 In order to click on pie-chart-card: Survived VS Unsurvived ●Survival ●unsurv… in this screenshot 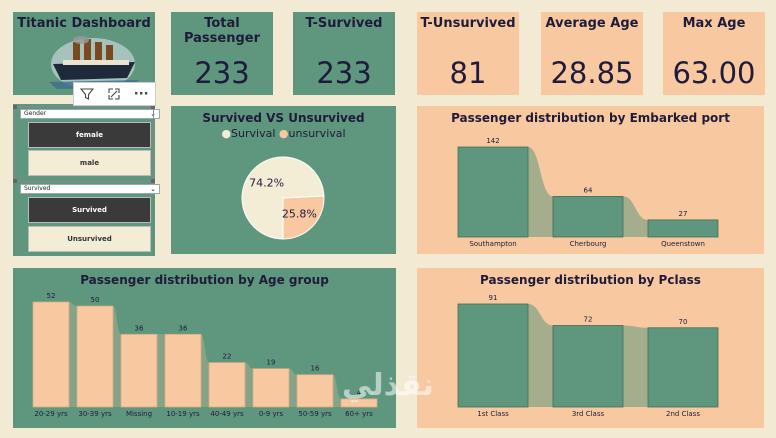, I will do `click(283, 180)`.